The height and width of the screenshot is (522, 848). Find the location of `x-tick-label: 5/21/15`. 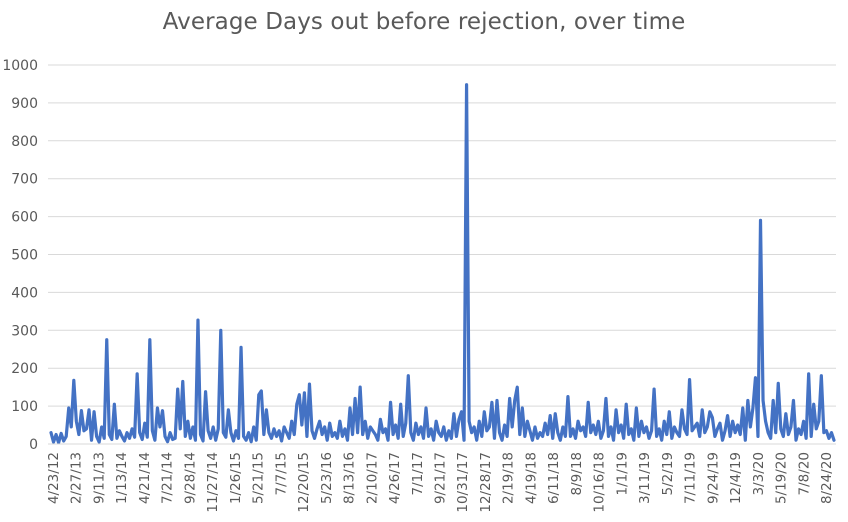

x-tick-label: 5/21/15 is located at coordinates (259, 478).